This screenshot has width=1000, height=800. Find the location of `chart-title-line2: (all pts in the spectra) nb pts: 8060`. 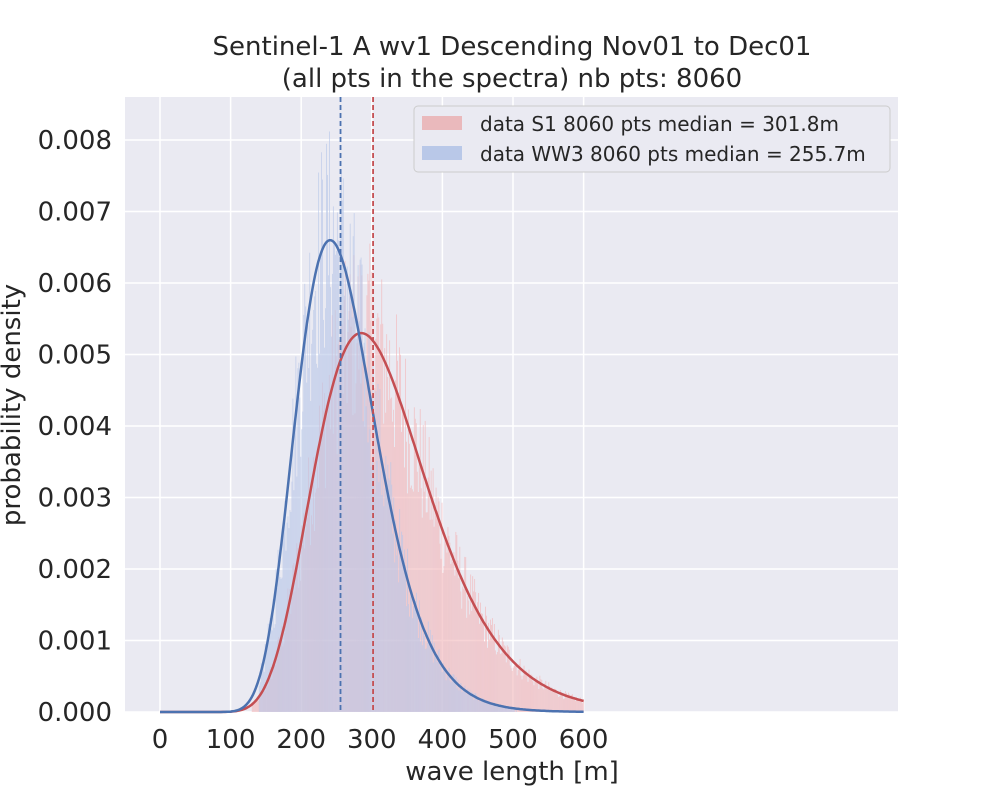

chart-title-line2: (all pts in the spectra) nb pts: 8060 is located at coordinates (512, 79).